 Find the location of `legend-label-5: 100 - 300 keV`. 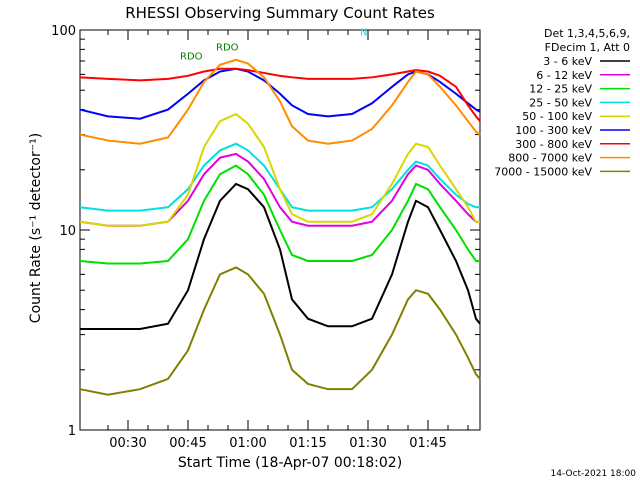

legend-label-5: 100 - 300 keV is located at coordinates (553, 130).